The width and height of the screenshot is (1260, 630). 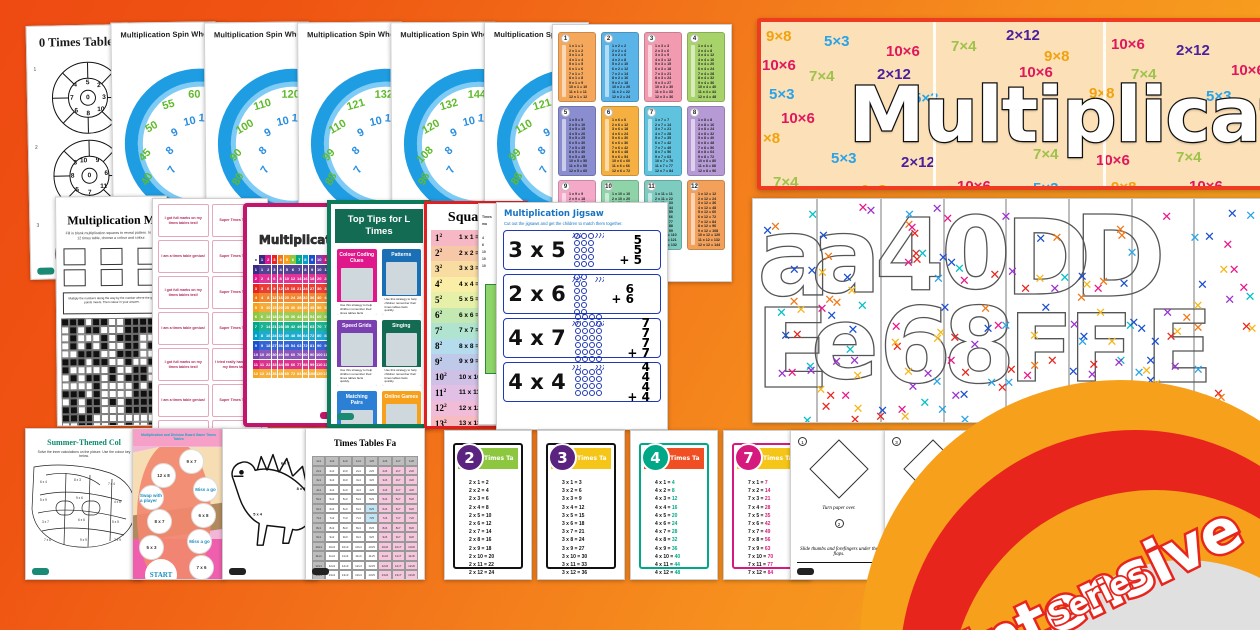 I want to click on square-cell: 20, so click(x=268, y=354).